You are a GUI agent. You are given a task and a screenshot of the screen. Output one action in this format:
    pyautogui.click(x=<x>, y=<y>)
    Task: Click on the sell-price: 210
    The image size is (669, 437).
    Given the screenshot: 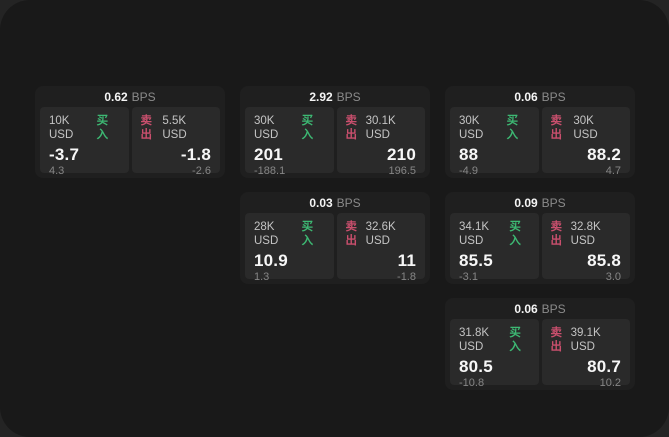 What is the action you would take?
    pyautogui.click(x=401, y=154)
    